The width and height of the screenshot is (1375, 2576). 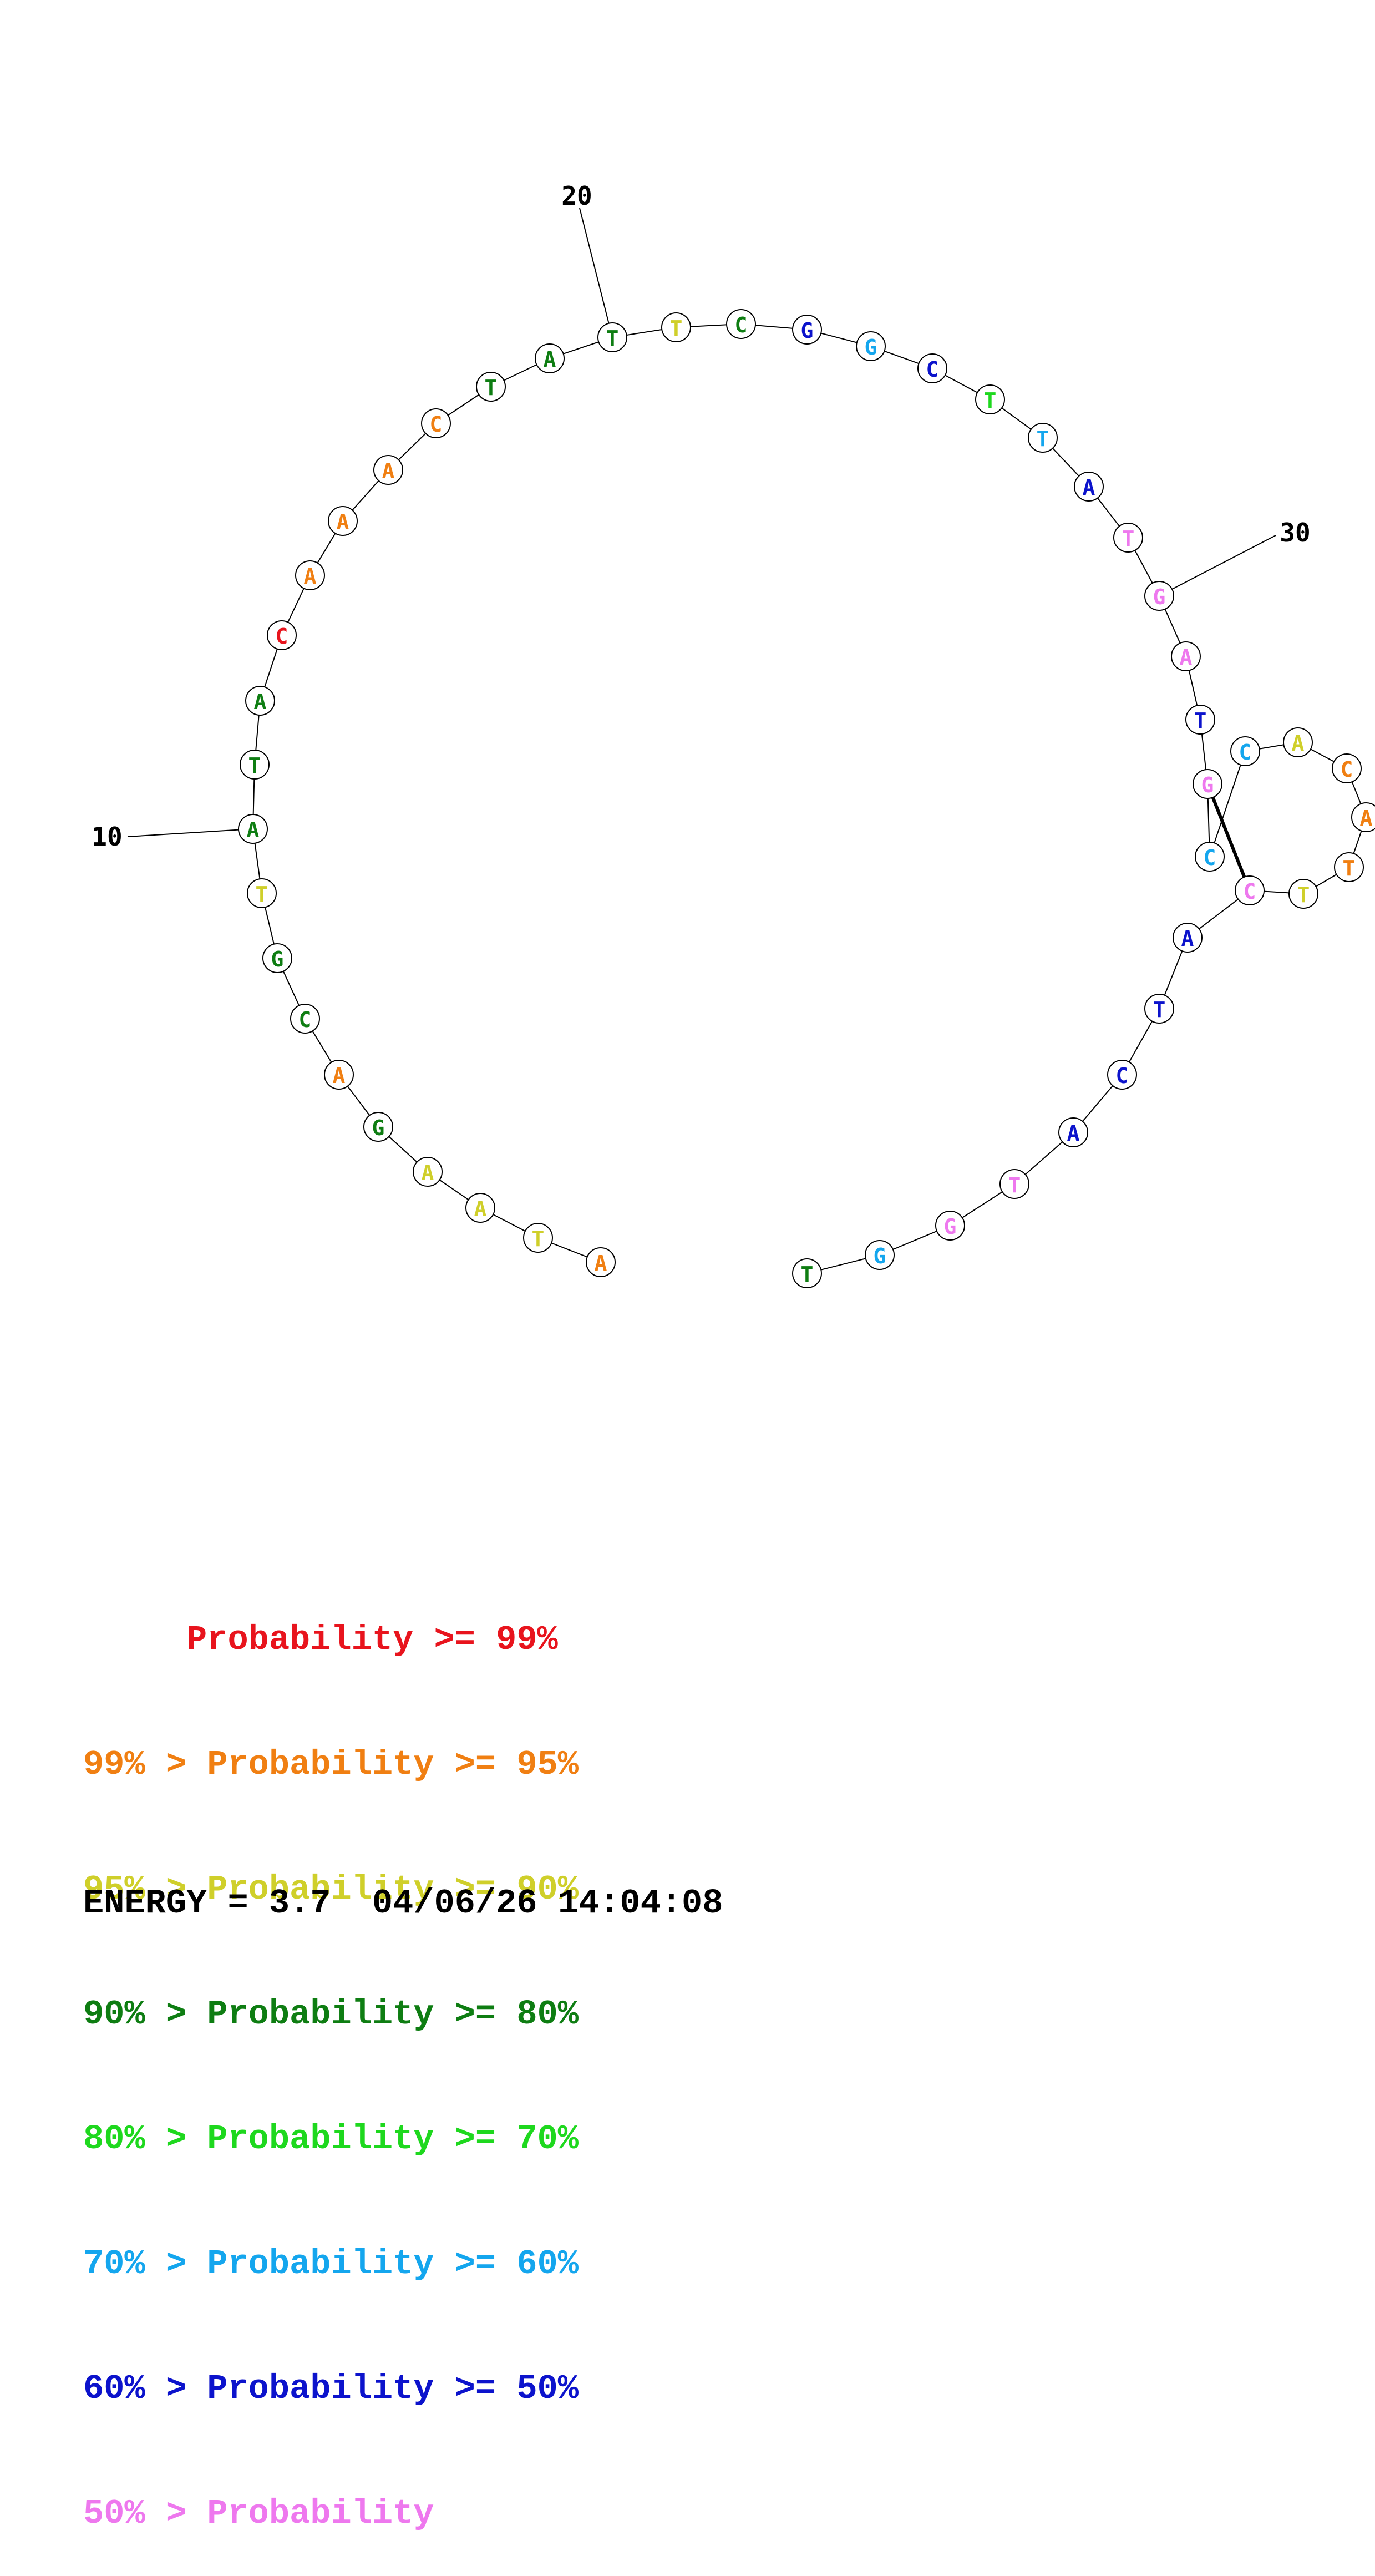 What do you see at coordinates (320, 1639) in the screenshot?
I see `legend-row-p99: Probability >= 99%` at bounding box center [320, 1639].